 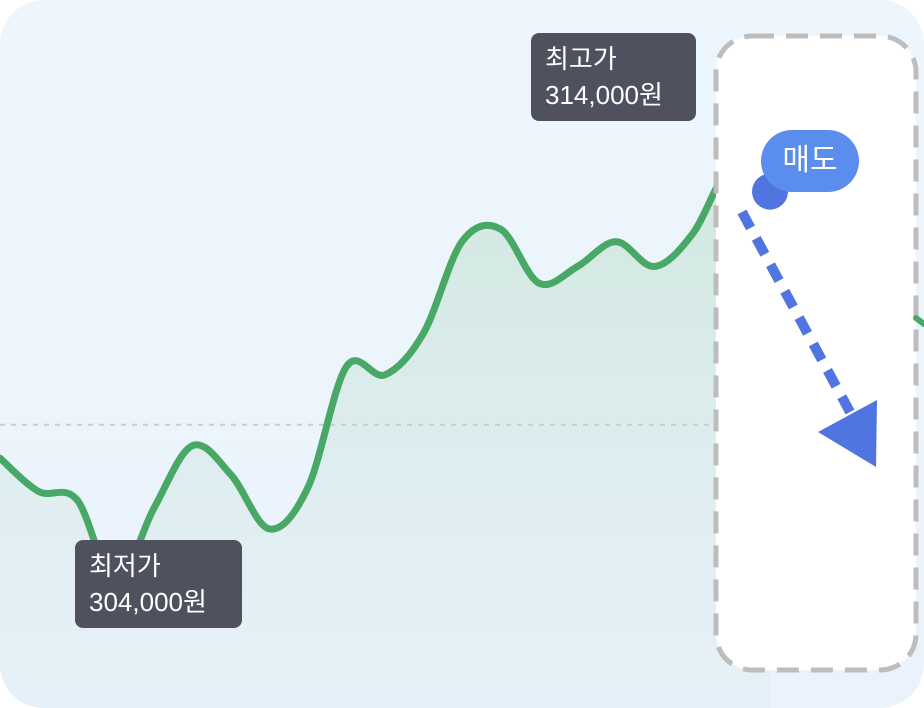 What do you see at coordinates (810, 161) in the screenshot?
I see `sell-badge: 매도` at bounding box center [810, 161].